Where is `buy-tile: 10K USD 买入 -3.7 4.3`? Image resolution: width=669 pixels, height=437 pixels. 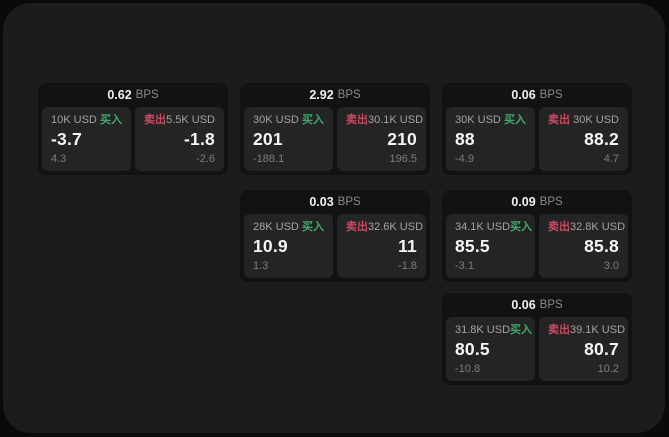
buy-tile: 10K USD 买入 -3.7 4.3 is located at coordinates (86, 139).